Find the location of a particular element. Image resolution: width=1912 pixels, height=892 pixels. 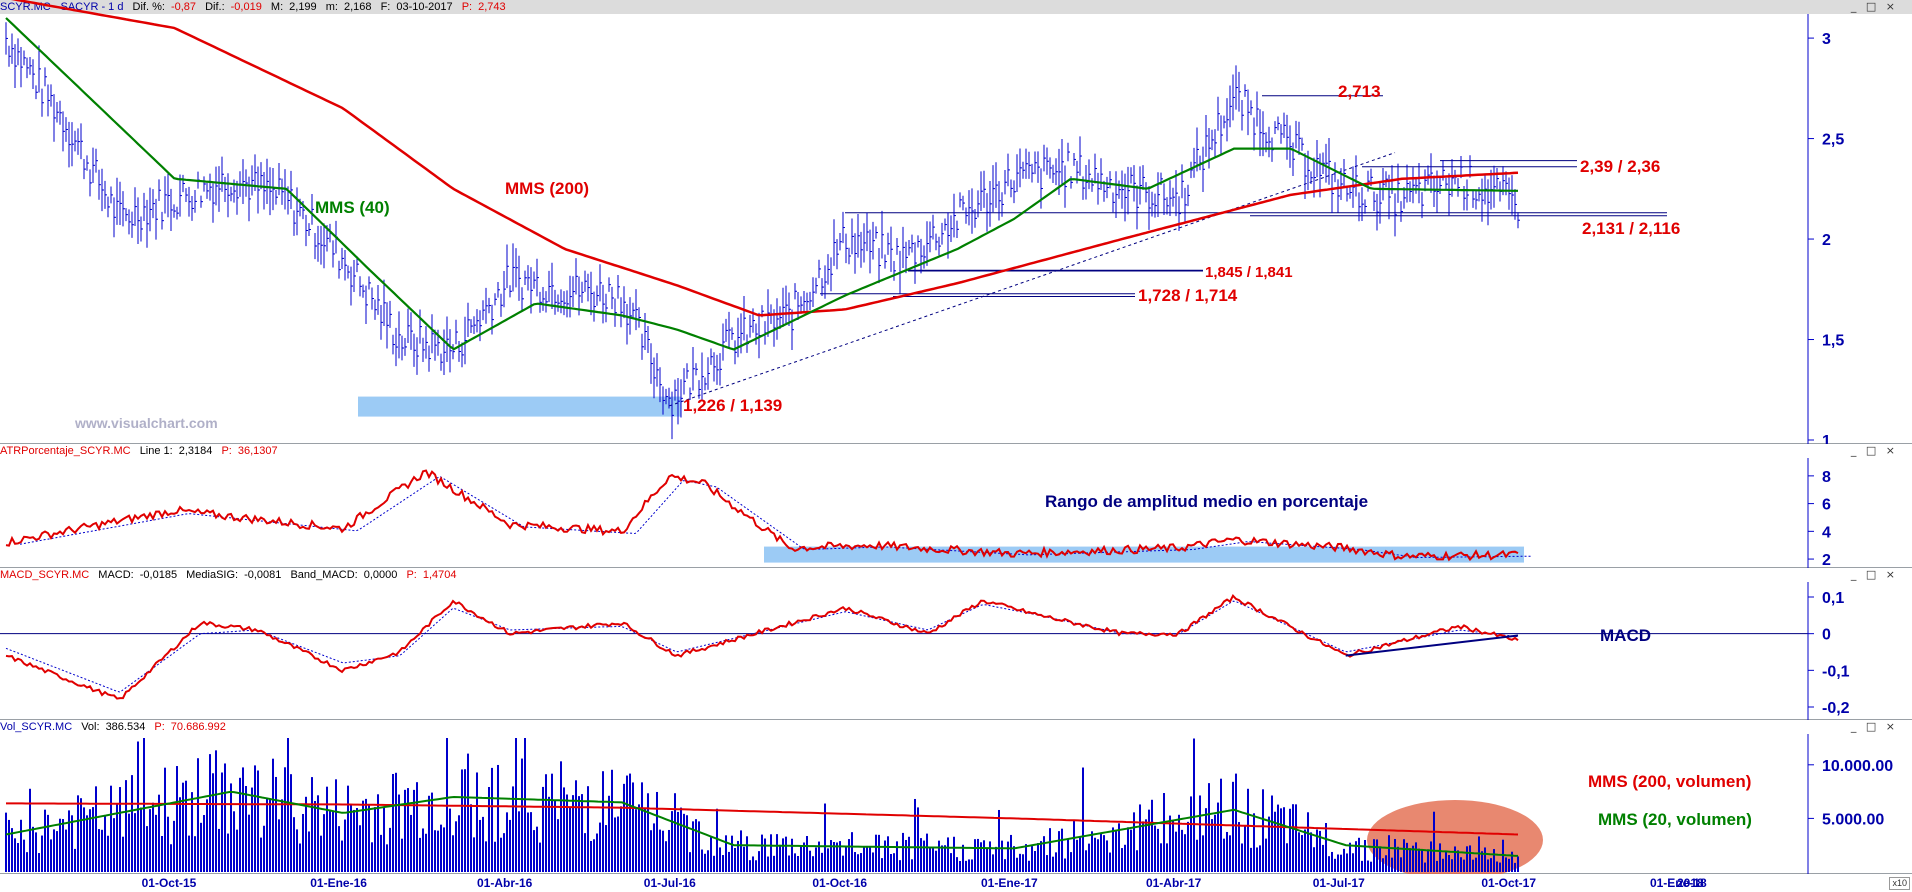

x-tick-label: 01-Jul-17 is located at coordinates (1338, 883).